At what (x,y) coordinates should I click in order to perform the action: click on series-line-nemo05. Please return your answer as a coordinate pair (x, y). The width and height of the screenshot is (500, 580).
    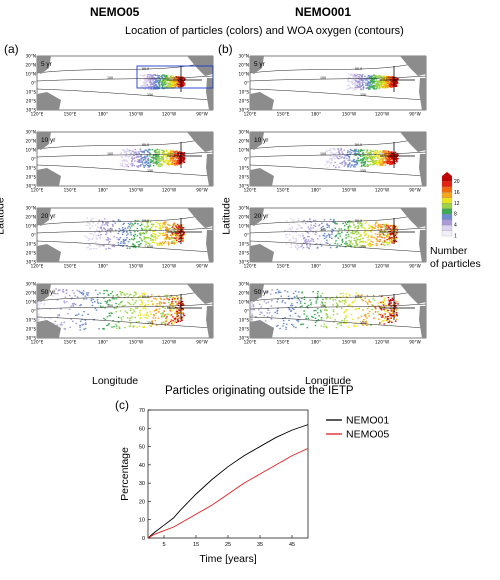
    Looking at the image, I should click on (228, 493).